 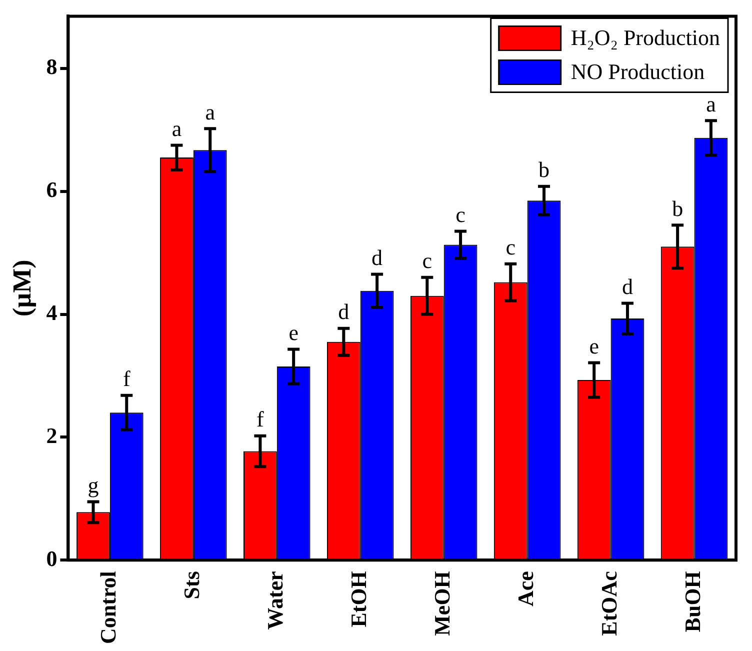 What do you see at coordinates (645, 37) in the screenshot?
I see `legend-label: H₂O₂ Production` at bounding box center [645, 37].